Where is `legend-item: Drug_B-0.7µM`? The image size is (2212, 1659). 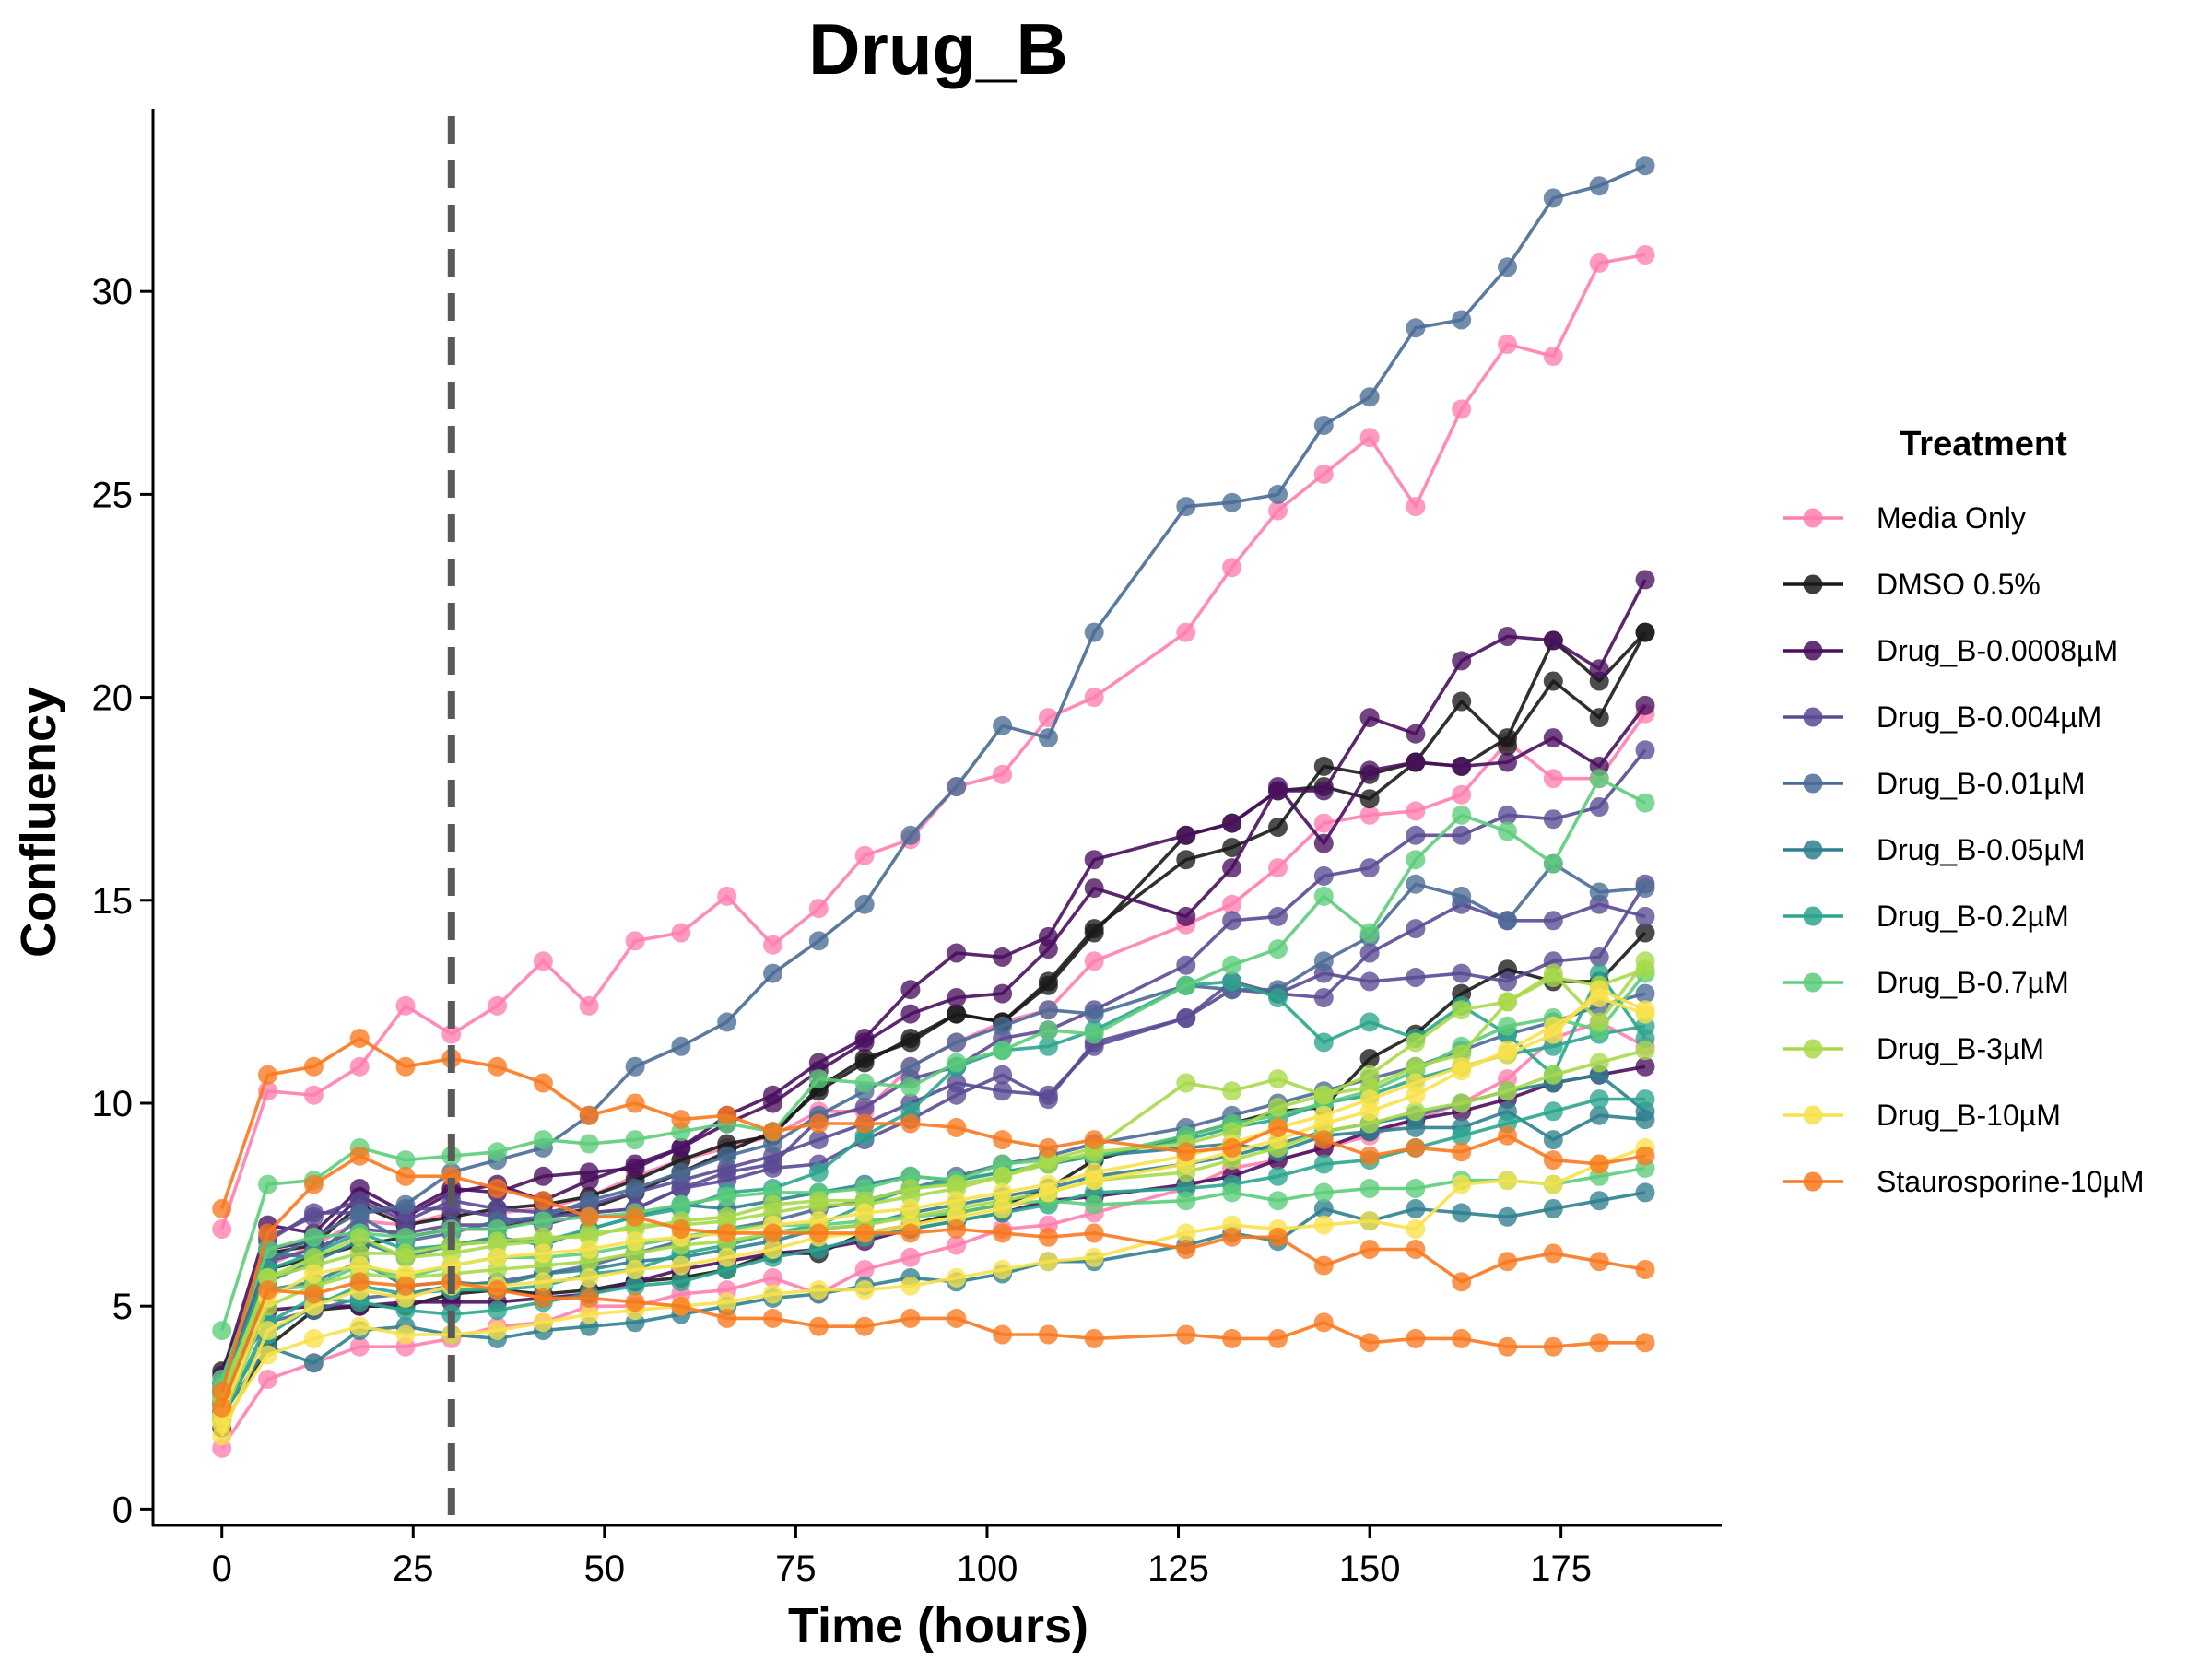
legend-item: Drug_B-0.7µM is located at coordinates (1926, 982).